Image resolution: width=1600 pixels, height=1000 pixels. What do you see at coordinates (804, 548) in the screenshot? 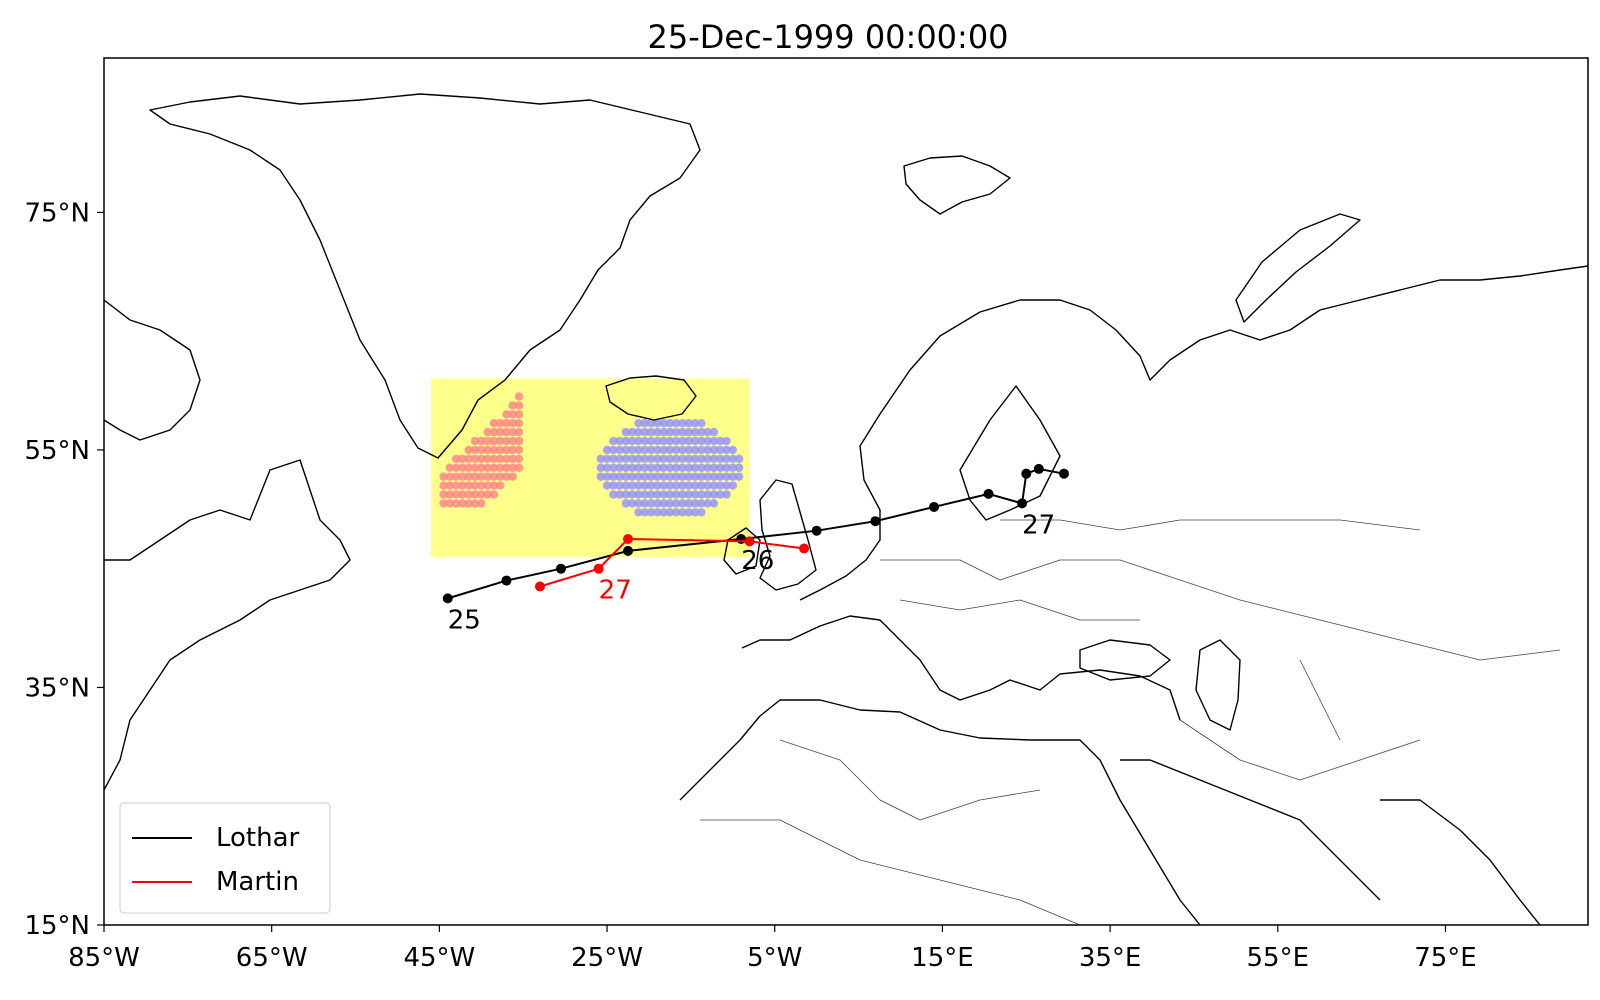
I see `martin-track-point` at bounding box center [804, 548].